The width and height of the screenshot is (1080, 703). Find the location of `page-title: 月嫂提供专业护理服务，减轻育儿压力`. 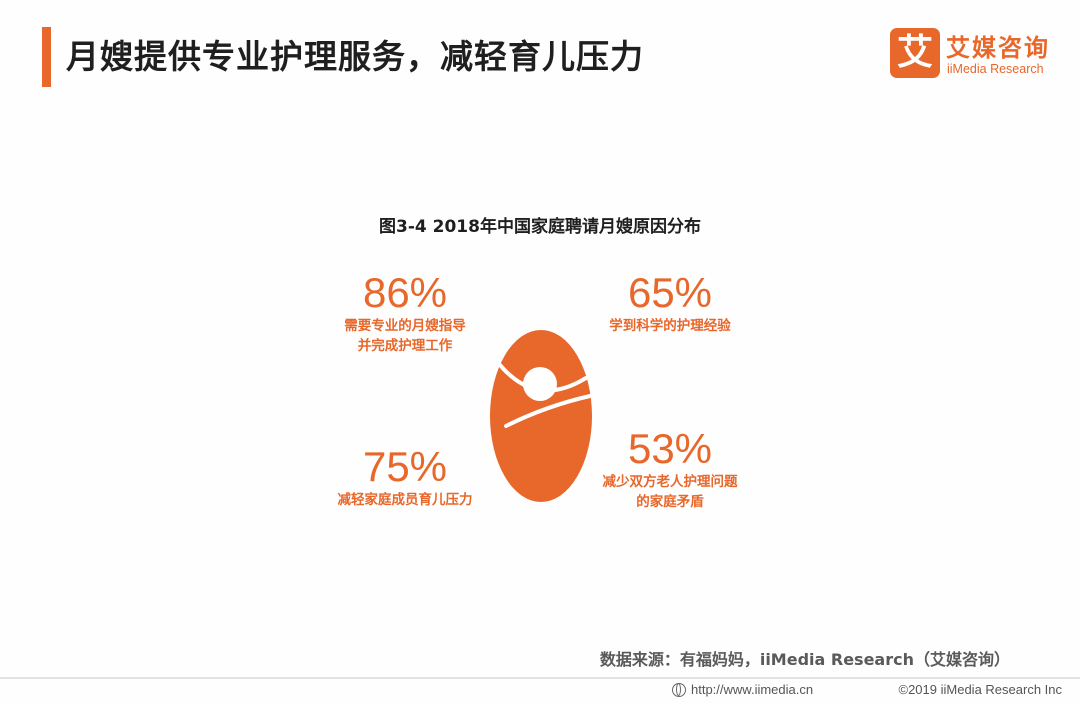

page-title: 月嫂提供专业护理服务，减轻育儿压力 is located at coordinates (355, 56).